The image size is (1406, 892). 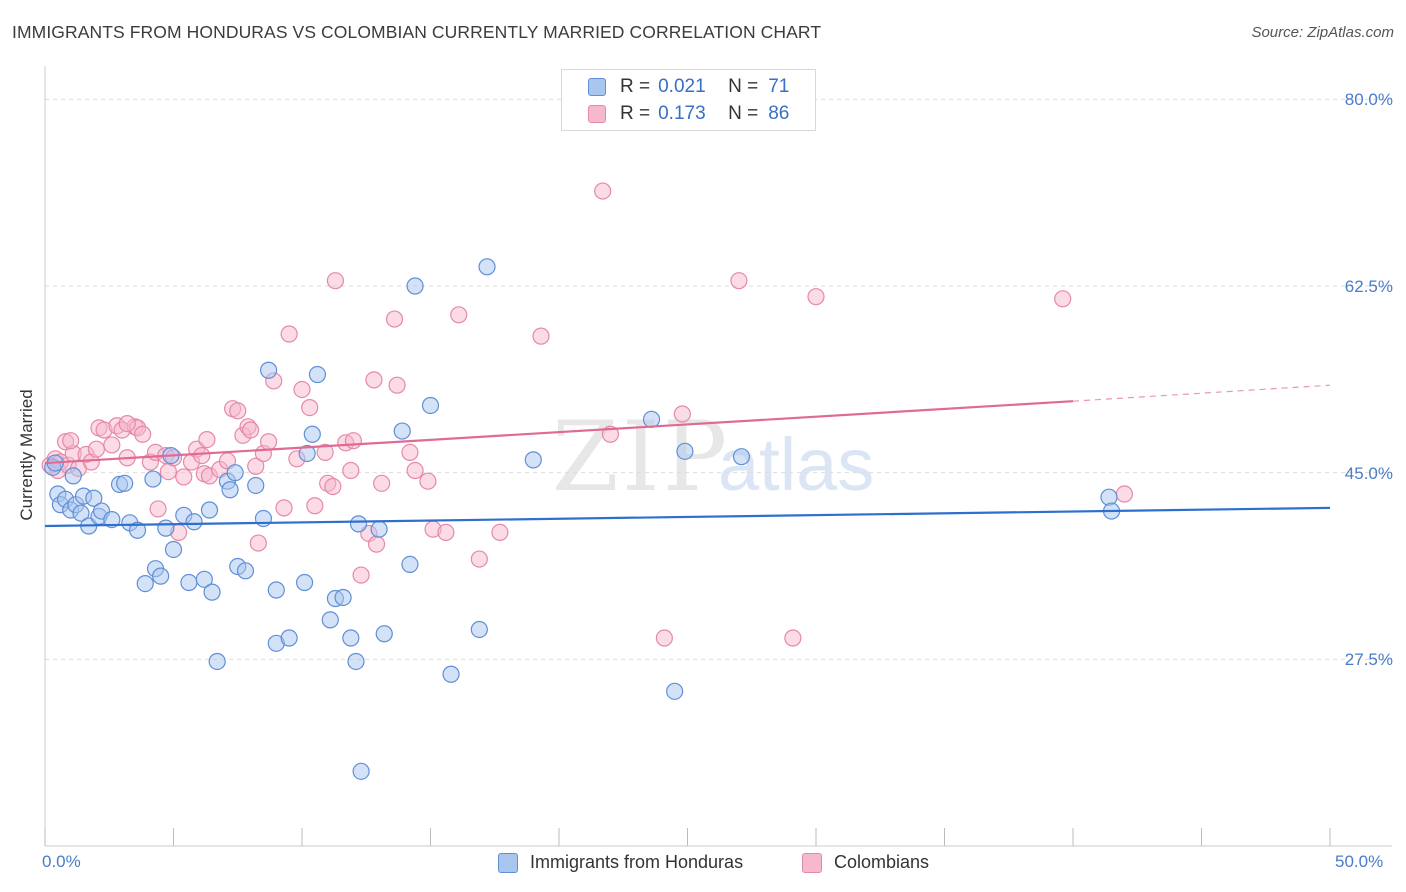 I want to click on legend-n-label: N =, so click(x=743, y=86).